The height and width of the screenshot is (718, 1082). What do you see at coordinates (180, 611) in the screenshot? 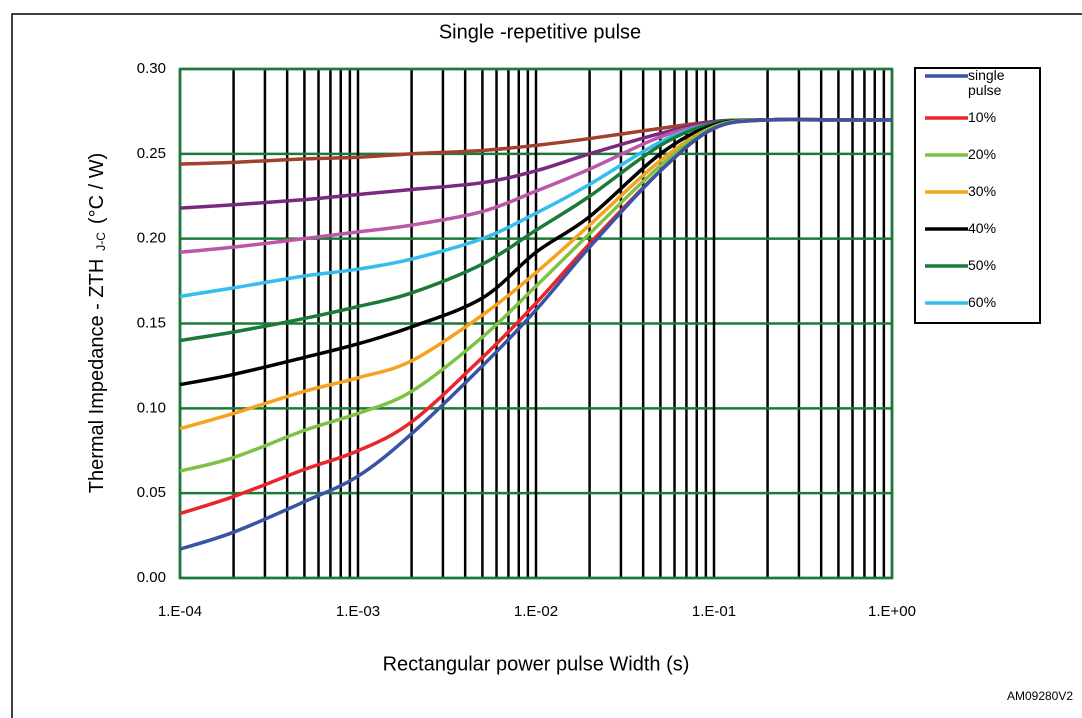
I see `x-tick-label: 1.E-04` at bounding box center [180, 611].